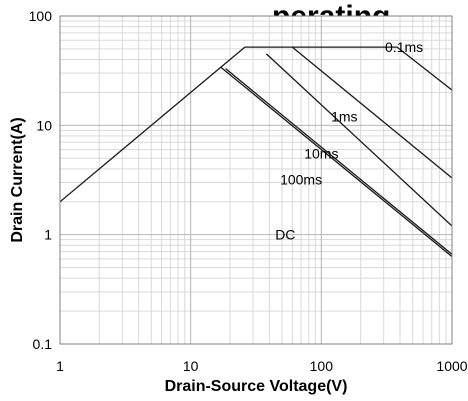 This screenshot has width=468, height=401. What do you see at coordinates (191, 366) in the screenshot?
I see `x-tick-label: 10` at bounding box center [191, 366].